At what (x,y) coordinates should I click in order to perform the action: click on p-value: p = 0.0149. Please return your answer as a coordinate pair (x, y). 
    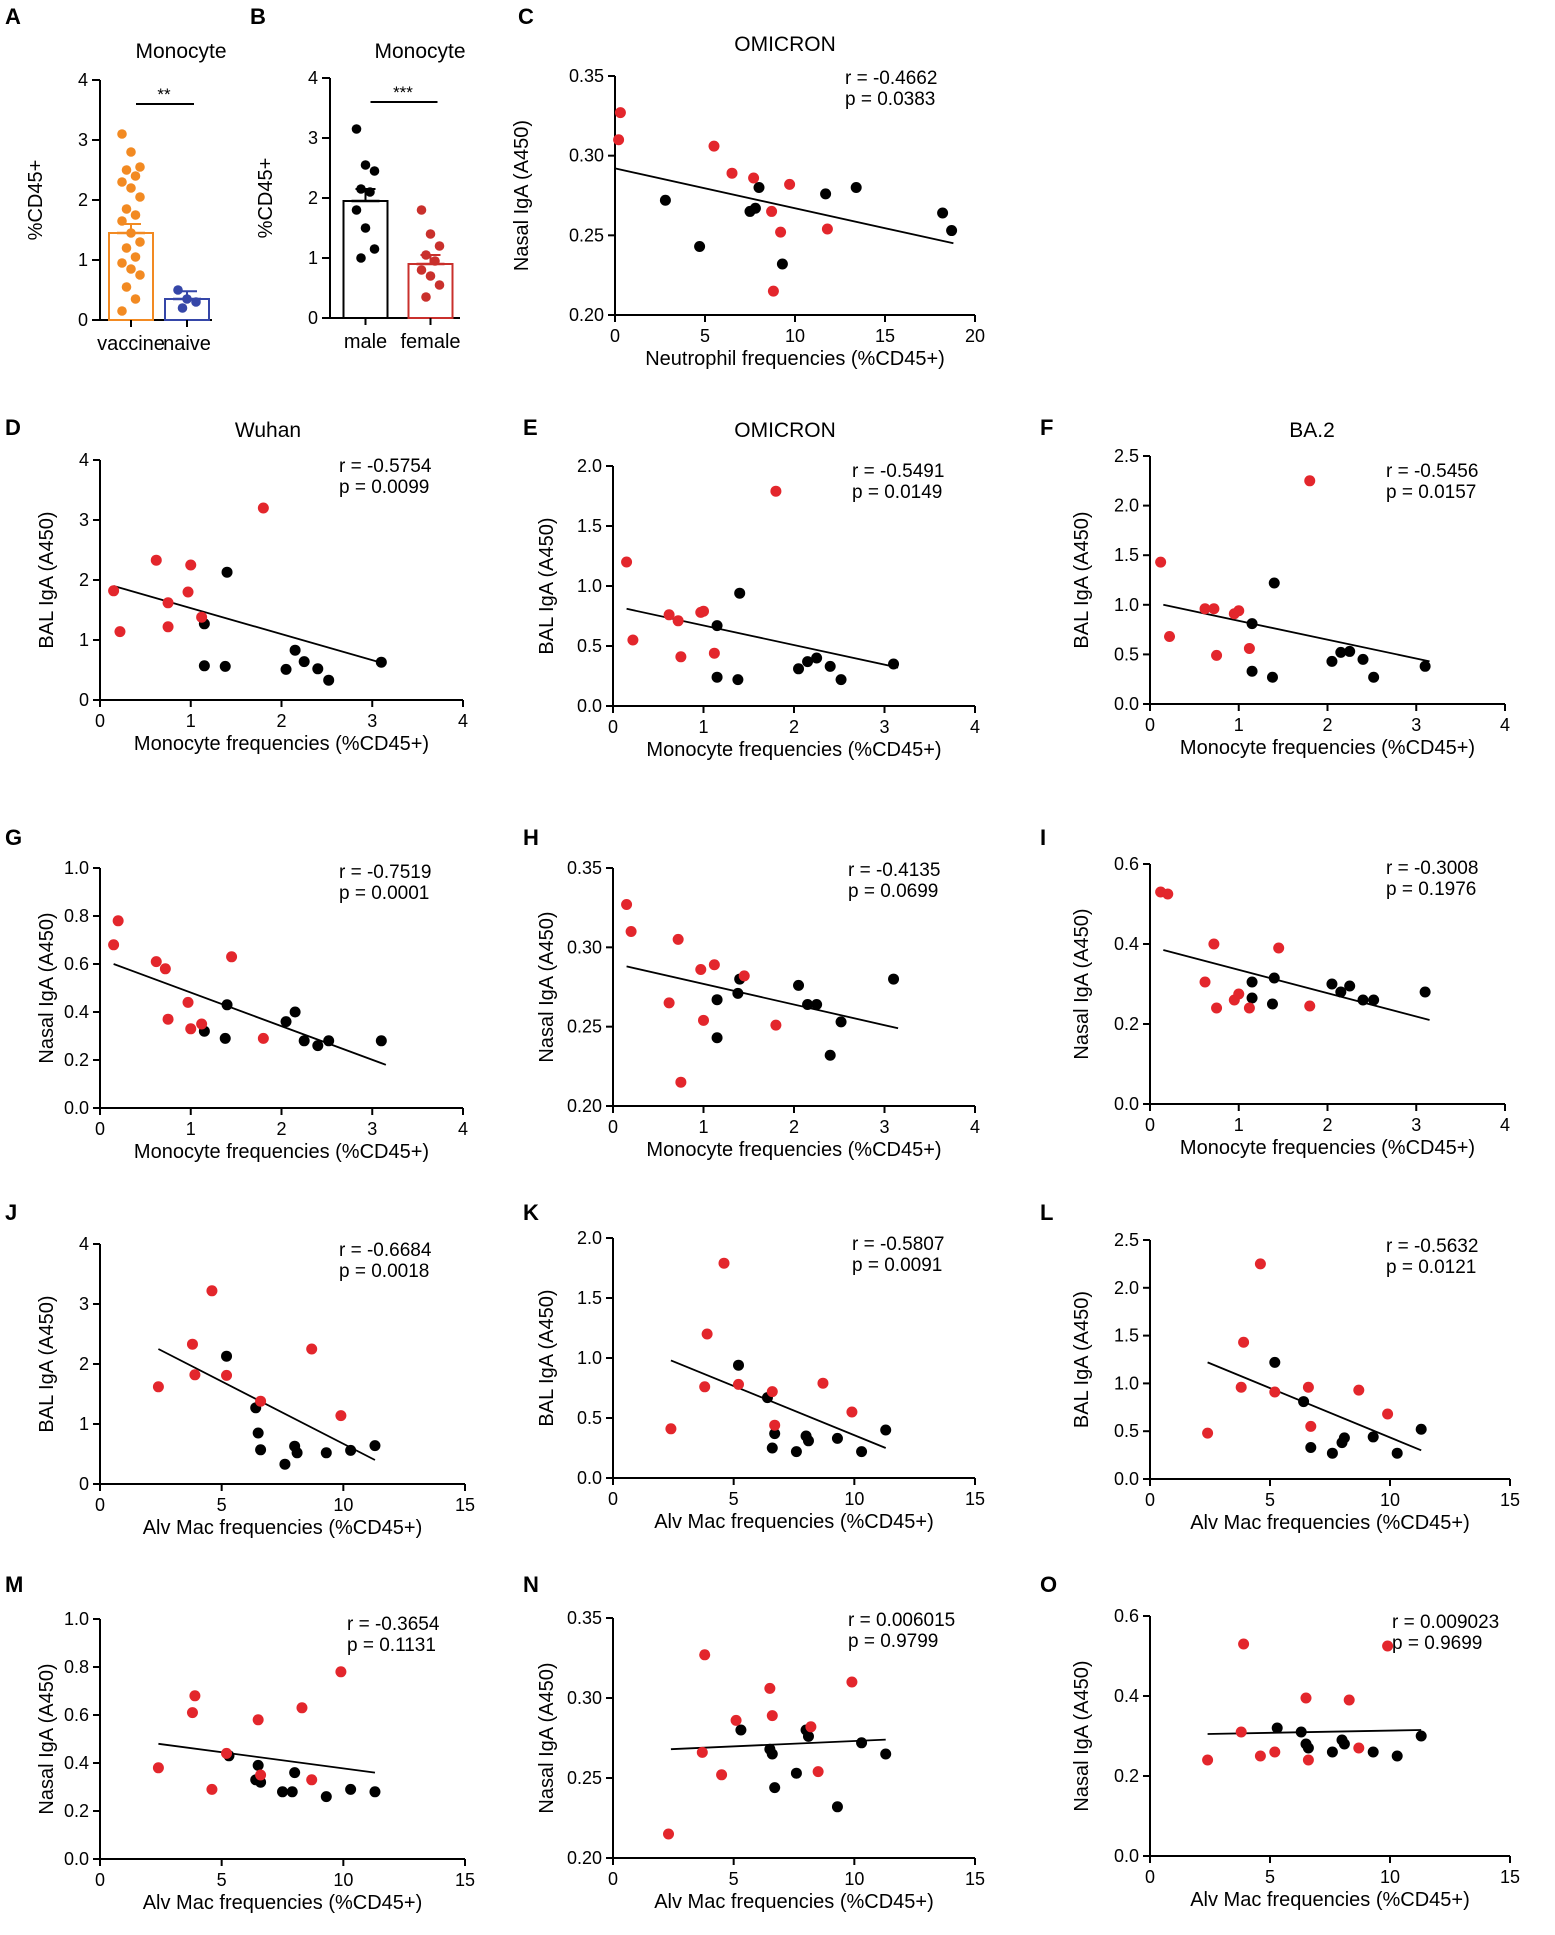
    Looking at the image, I should click on (897, 492).